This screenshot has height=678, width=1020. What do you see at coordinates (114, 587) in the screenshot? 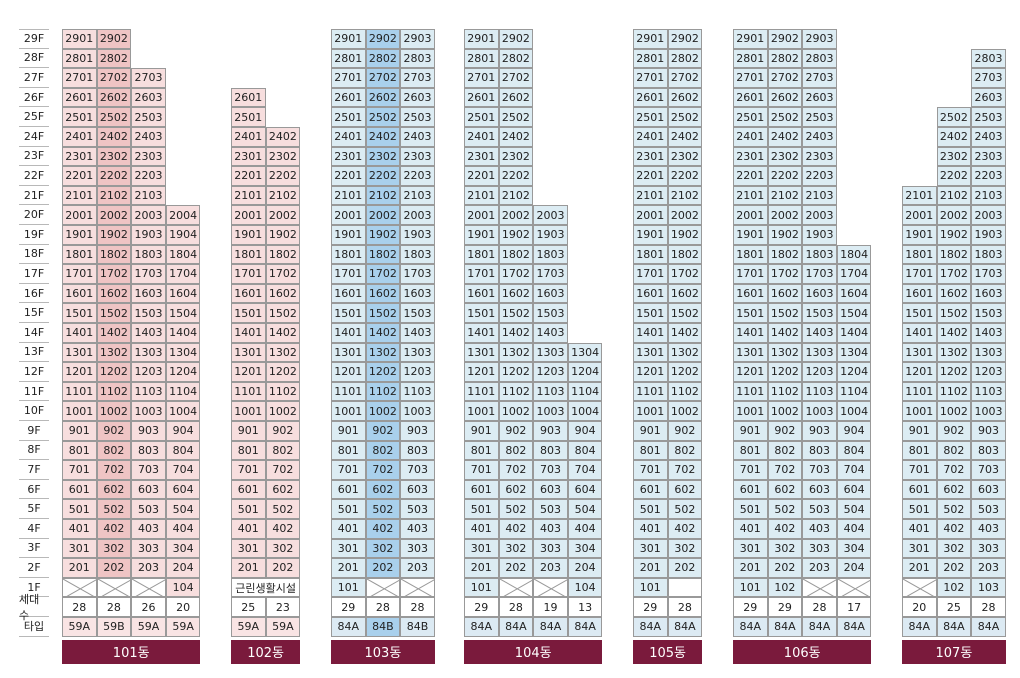
I see `empty-unit-cell` at bounding box center [114, 587].